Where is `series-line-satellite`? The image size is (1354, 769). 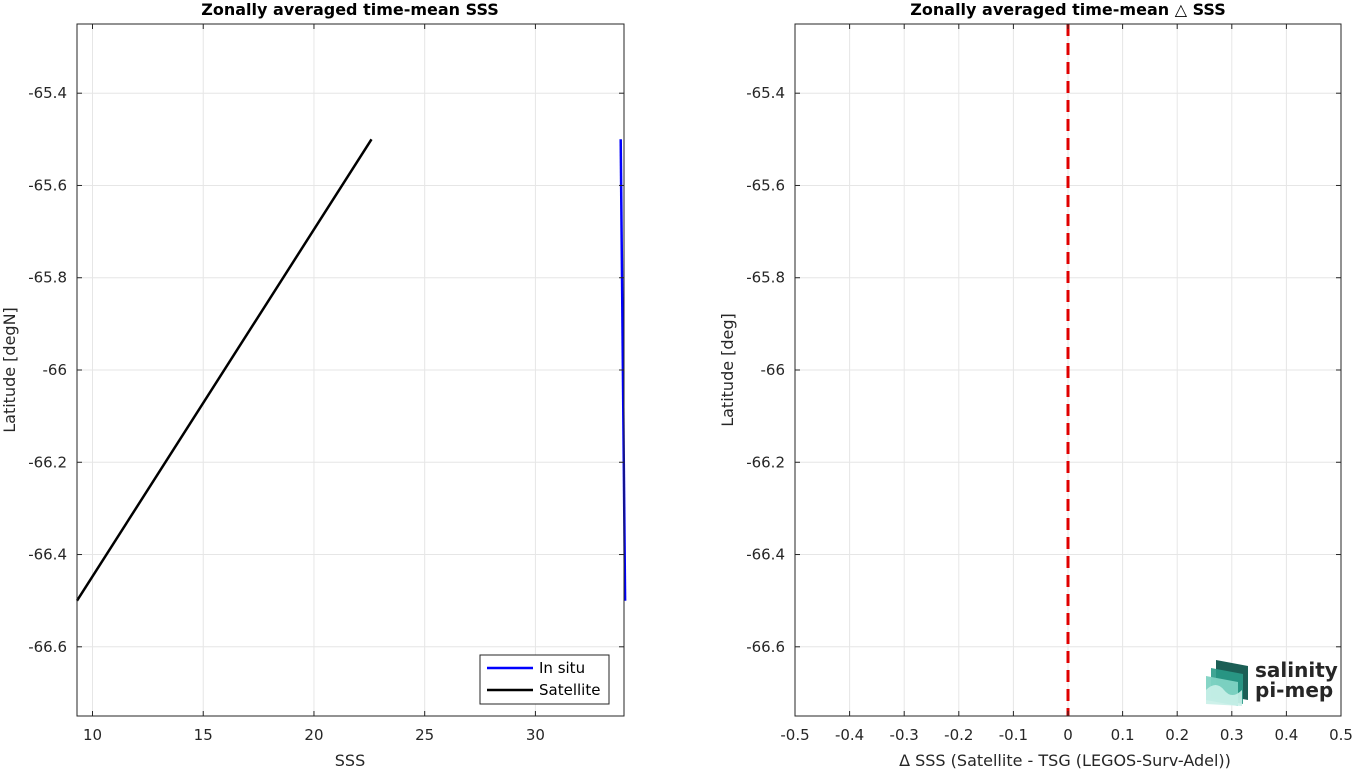
series-line-satellite is located at coordinates (224, 370).